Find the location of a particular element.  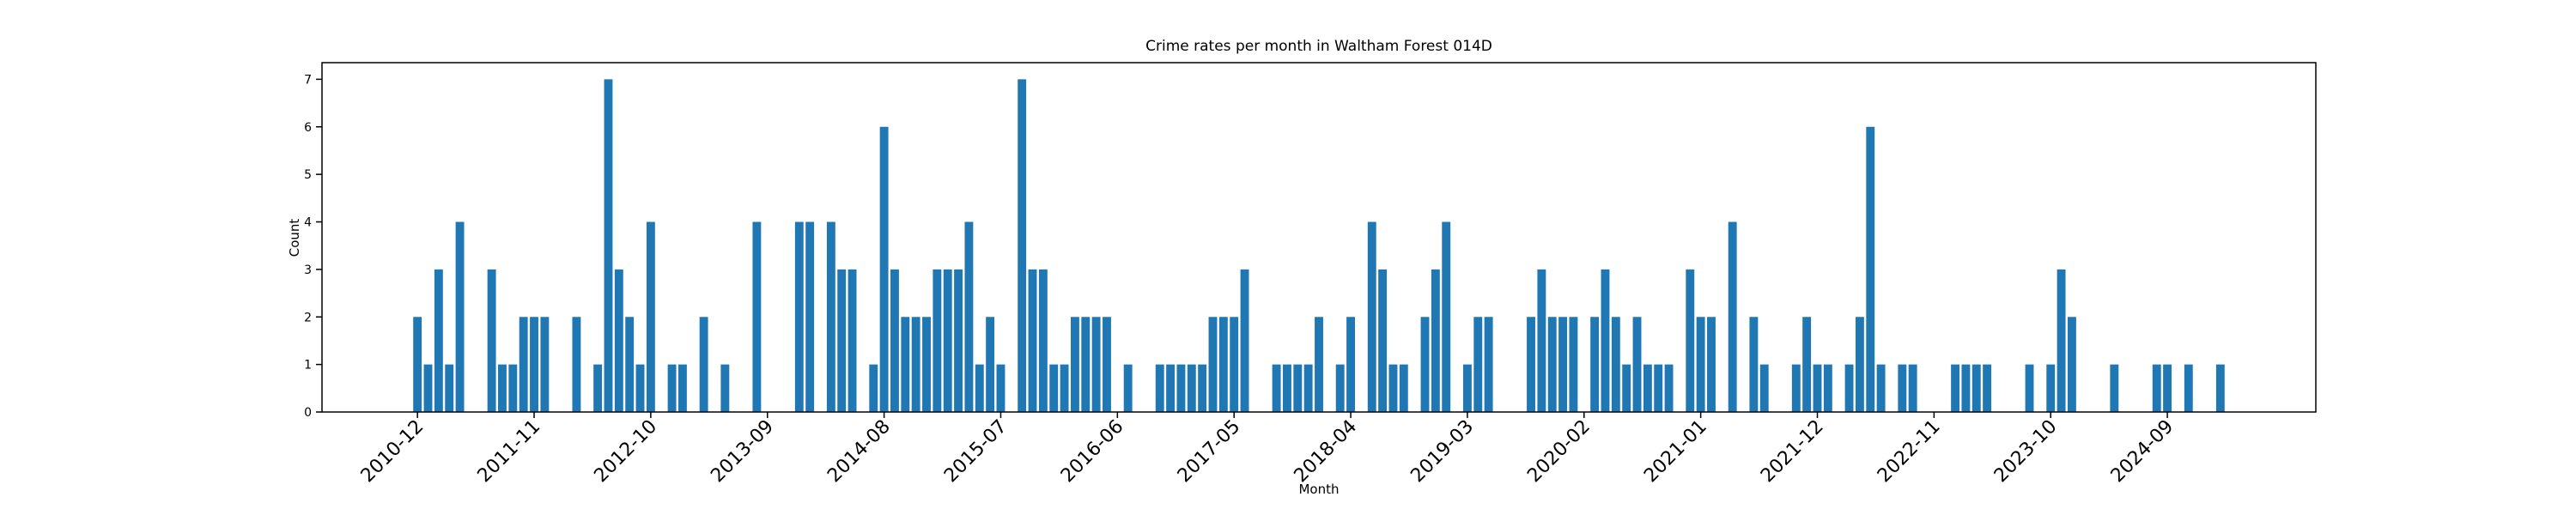

x-tick-label: 2014-08 is located at coordinates (859, 452).